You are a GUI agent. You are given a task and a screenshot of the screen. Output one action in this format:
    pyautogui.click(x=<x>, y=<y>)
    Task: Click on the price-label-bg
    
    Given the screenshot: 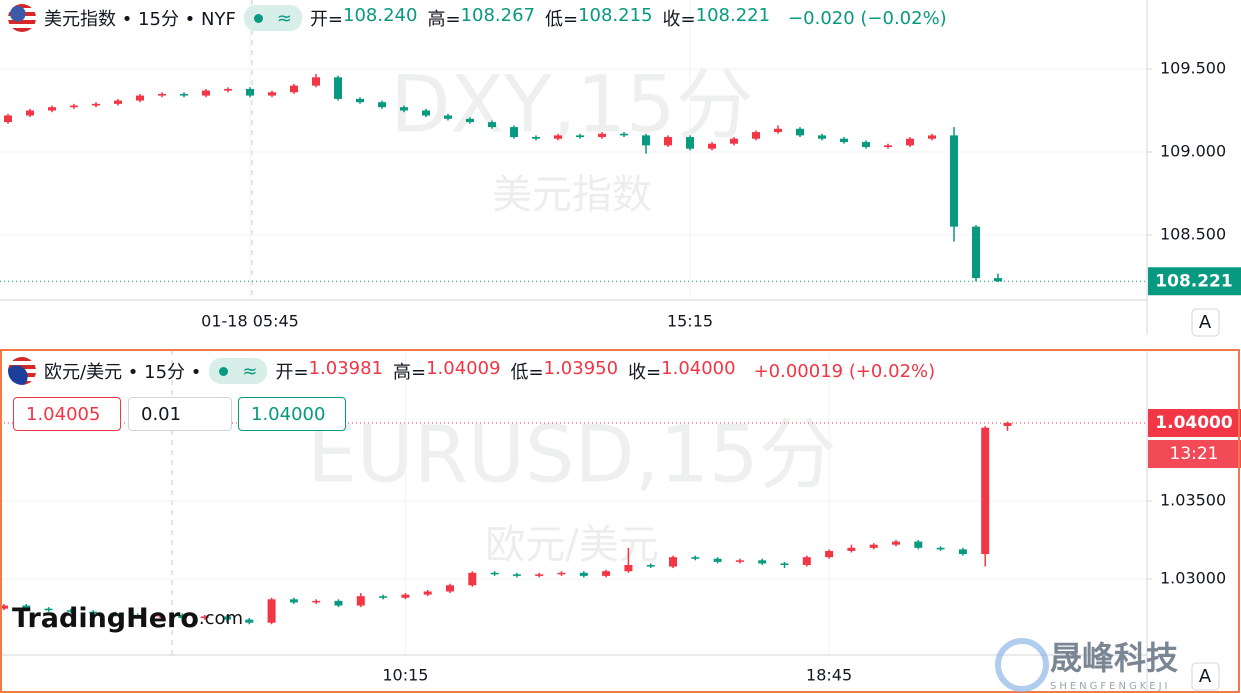 What is the action you would take?
    pyautogui.click(x=1194, y=423)
    